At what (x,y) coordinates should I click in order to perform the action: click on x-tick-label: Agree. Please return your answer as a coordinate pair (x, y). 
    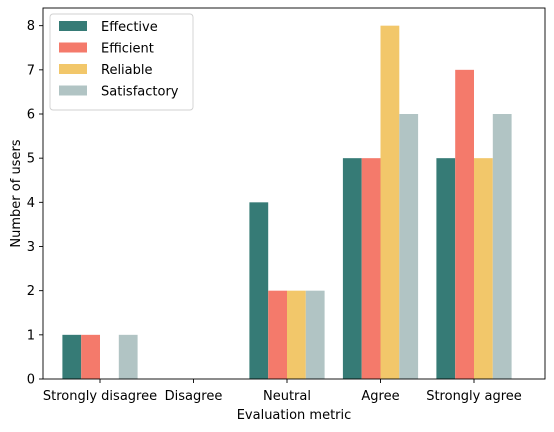
    Looking at the image, I should click on (380, 396).